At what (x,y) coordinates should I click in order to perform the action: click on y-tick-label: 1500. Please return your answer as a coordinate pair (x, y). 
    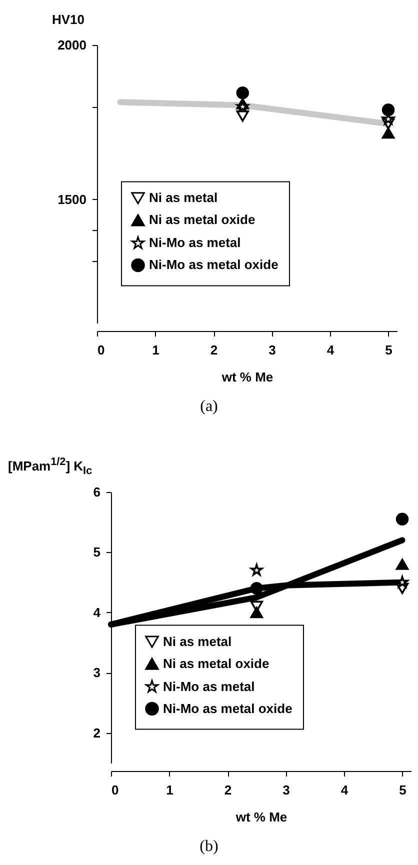
    Looking at the image, I should click on (72, 199).